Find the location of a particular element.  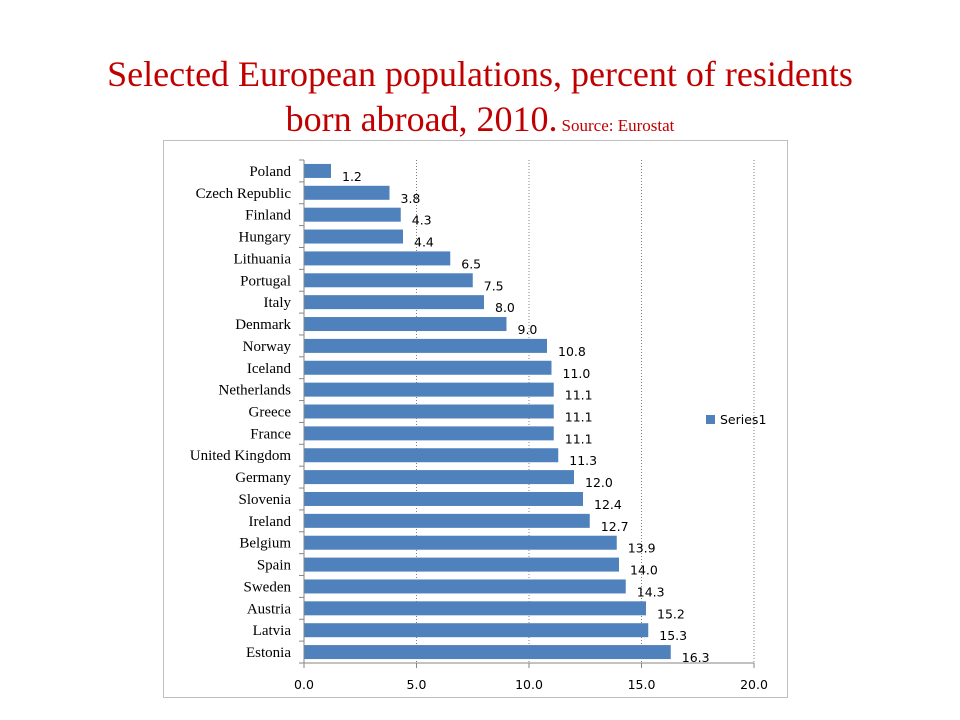

category-label-8: Norway is located at coordinates (267, 347).